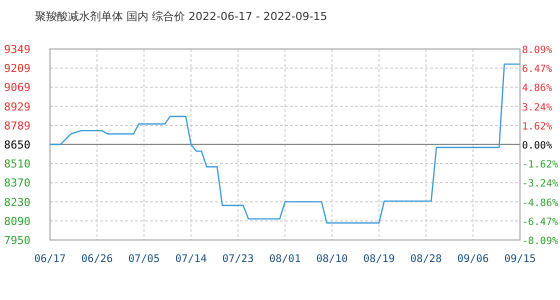  I want to click on y-tick-label: 9069, so click(17, 87).